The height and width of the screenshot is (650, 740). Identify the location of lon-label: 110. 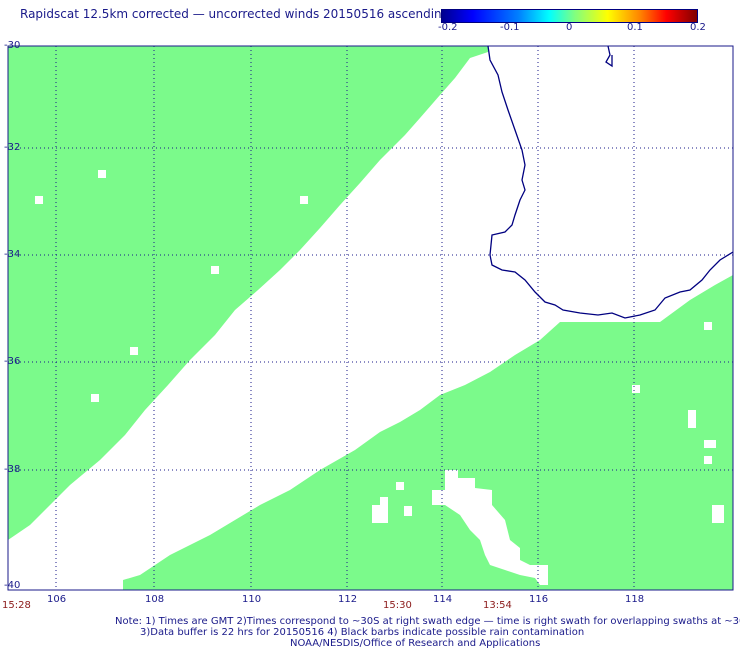
(252, 599).